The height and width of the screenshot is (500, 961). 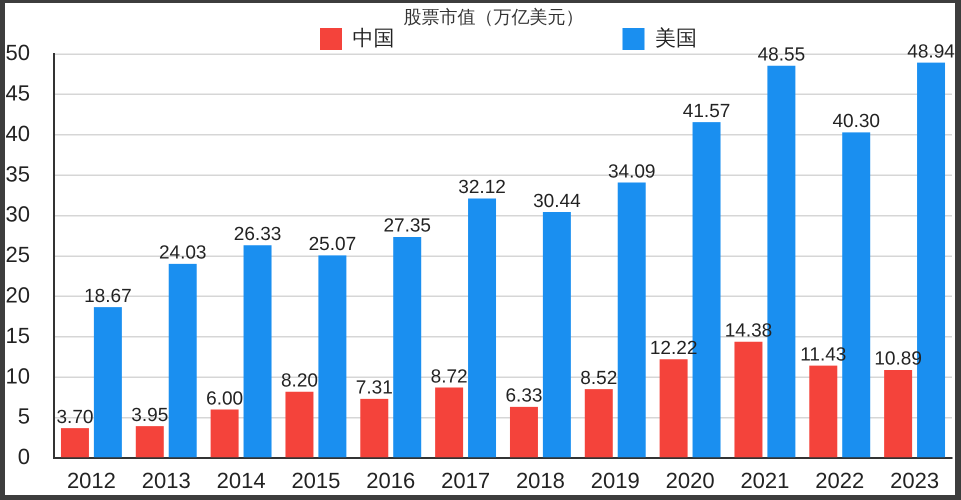 I want to click on data-label: 7.31, so click(x=374, y=388).